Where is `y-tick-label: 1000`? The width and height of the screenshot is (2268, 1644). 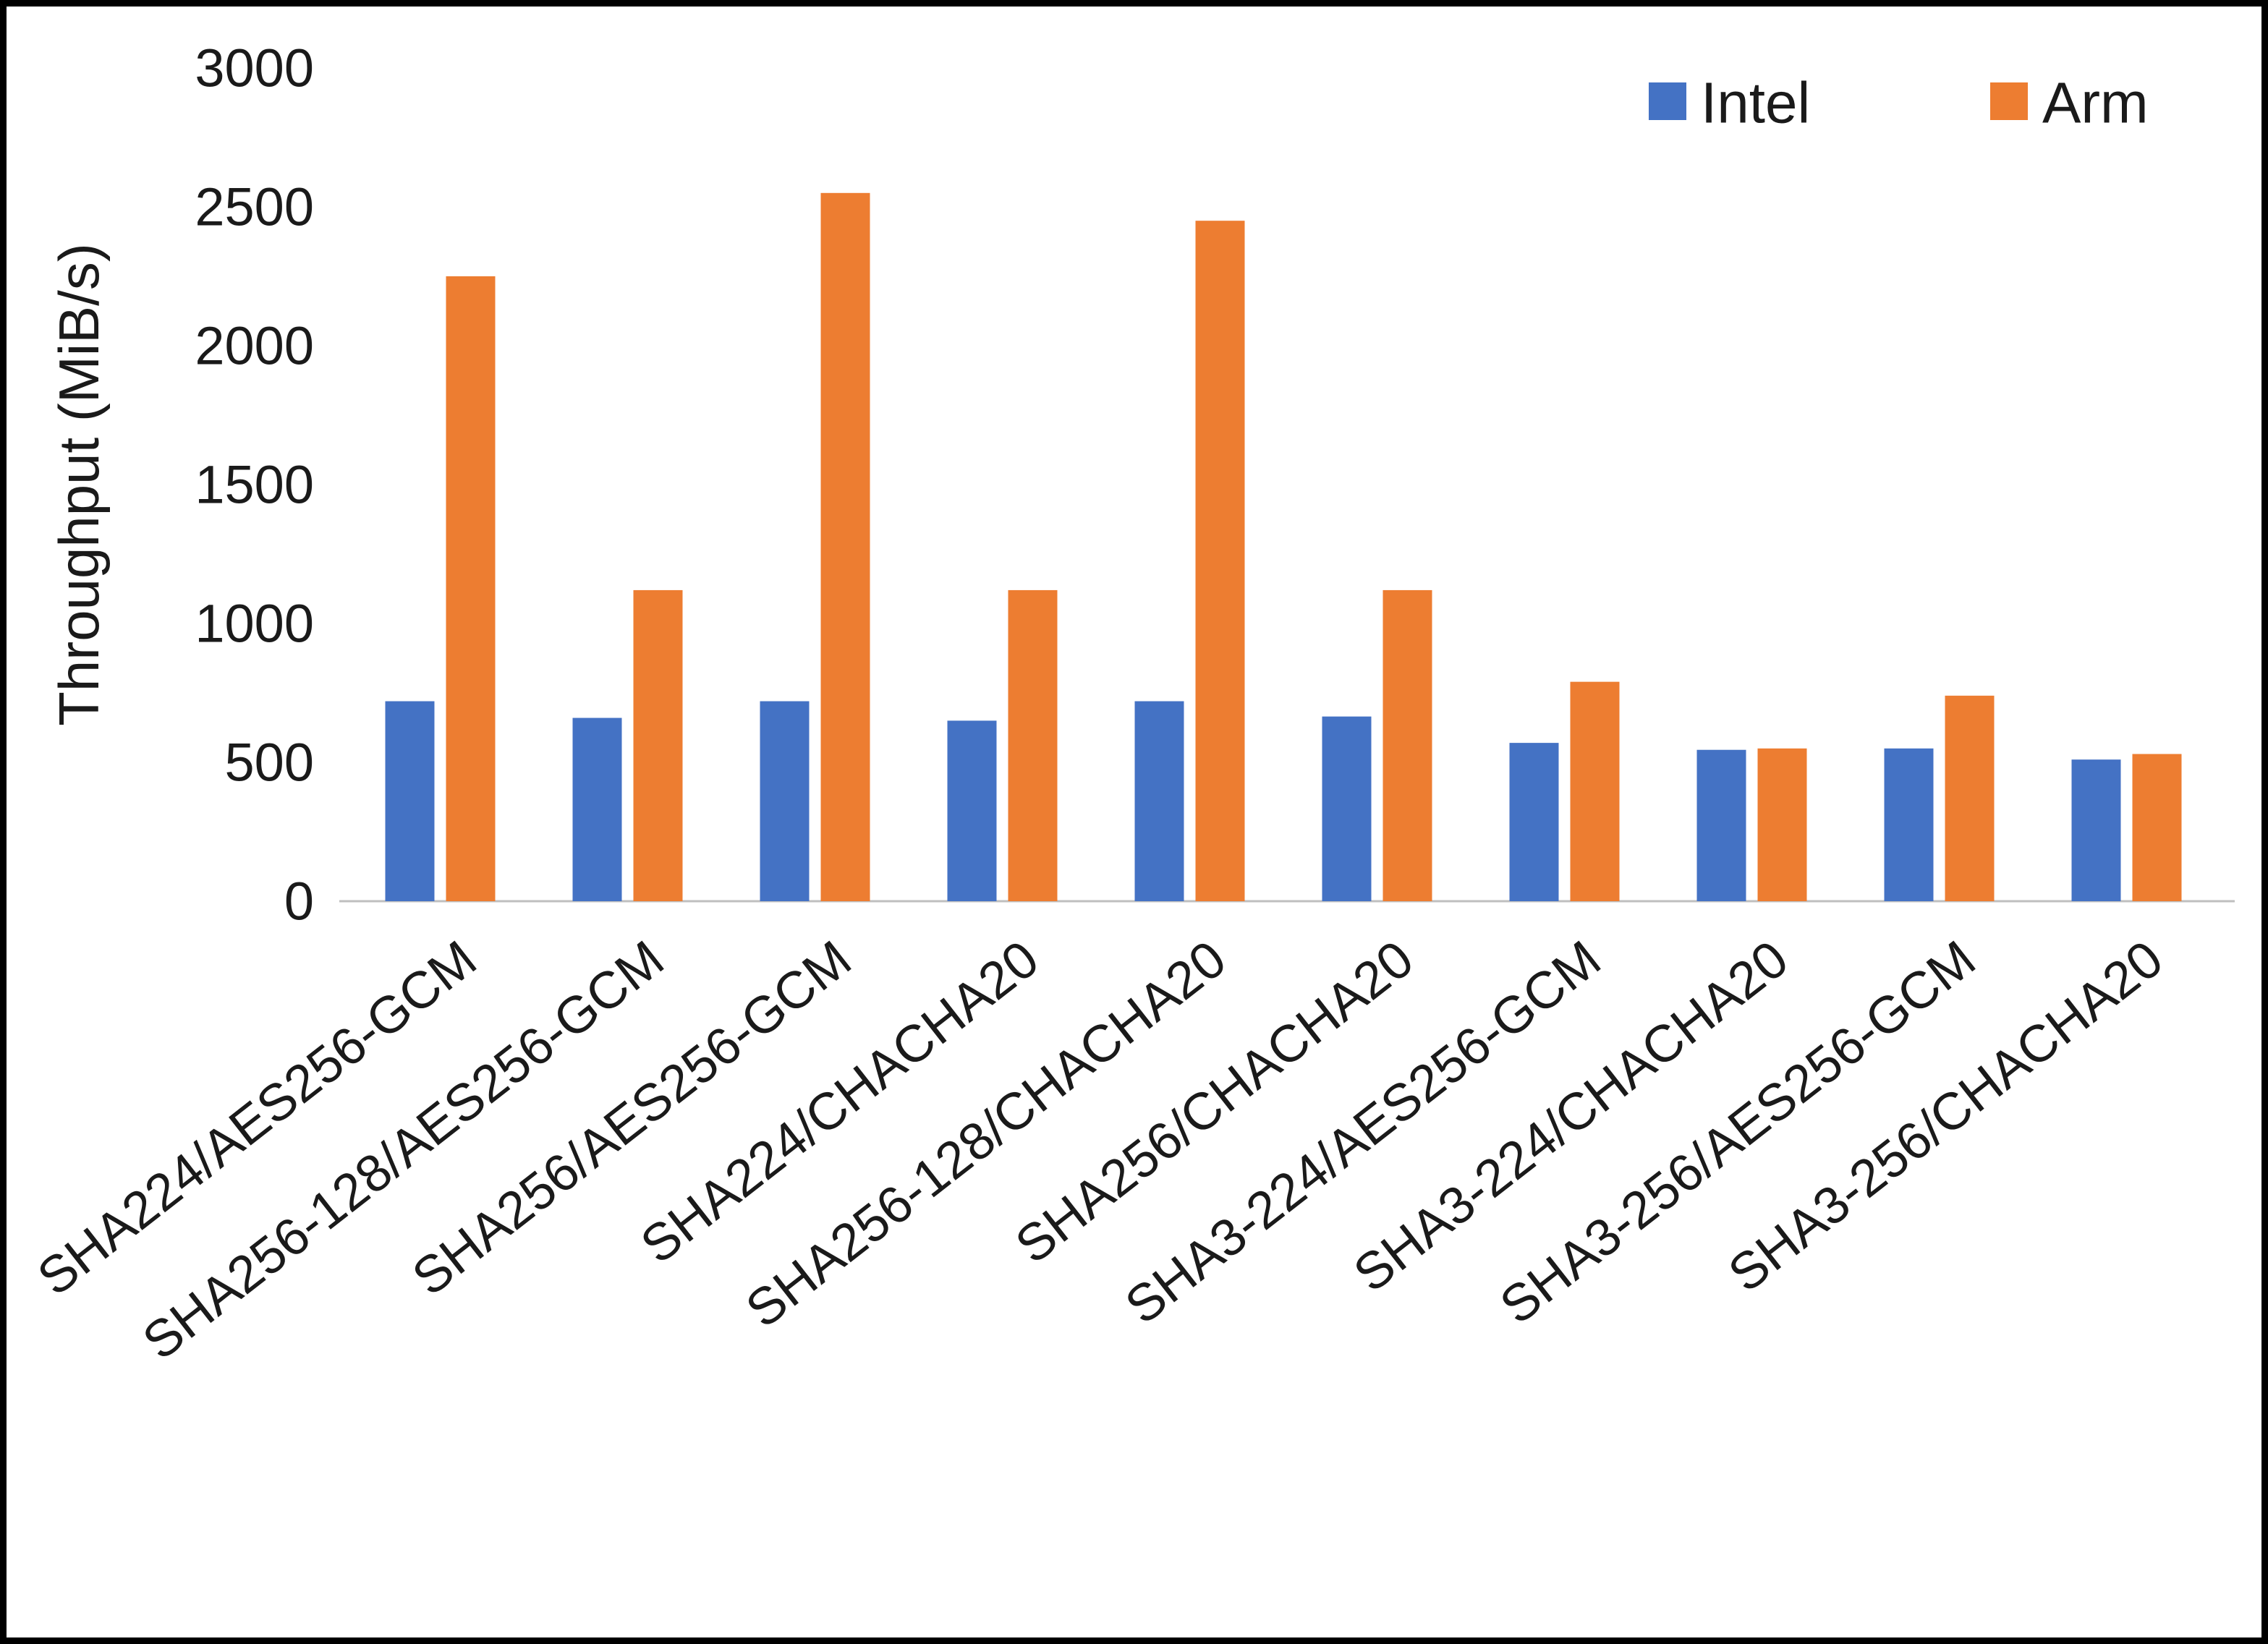
y-tick-label: 1000 is located at coordinates (254, 624).